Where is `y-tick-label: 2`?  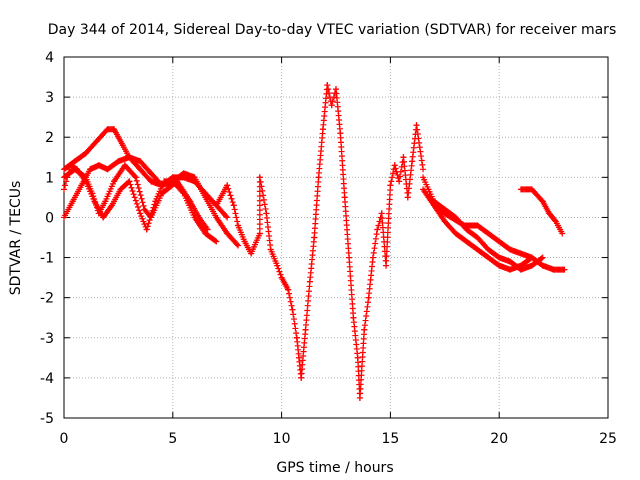
y-tick-label: 2 is located at coordinates (49, 138).